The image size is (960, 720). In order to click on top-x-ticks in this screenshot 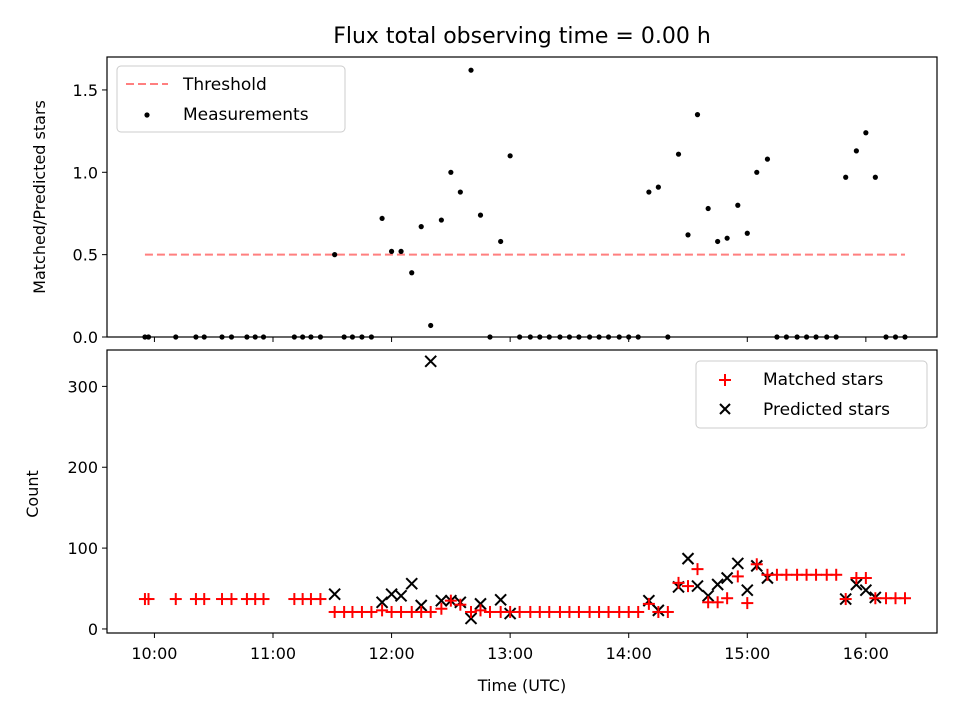, I will do `click(510, 339)`.